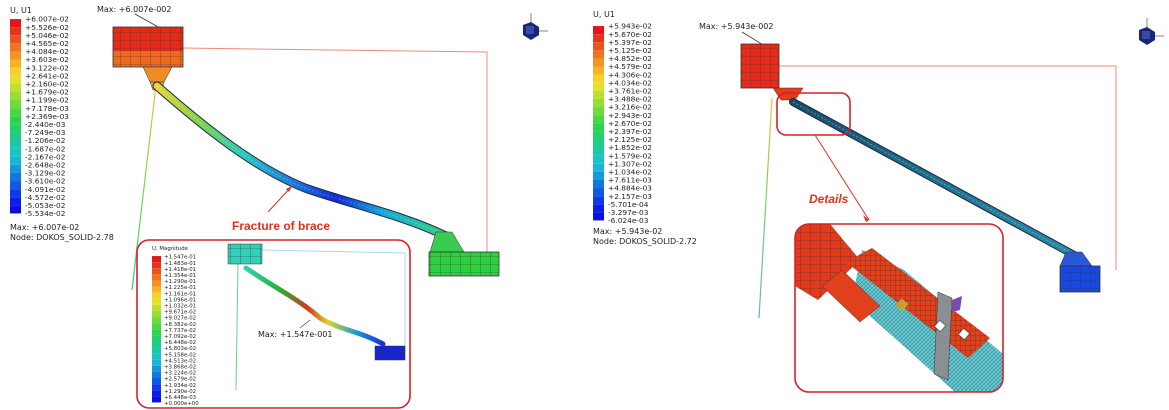 The height and width of the screenshot is (410, 1169). Describe the element at coordinates (630, 155) in the screenshot. I see `legend-value: +1.579e-02` at that location.